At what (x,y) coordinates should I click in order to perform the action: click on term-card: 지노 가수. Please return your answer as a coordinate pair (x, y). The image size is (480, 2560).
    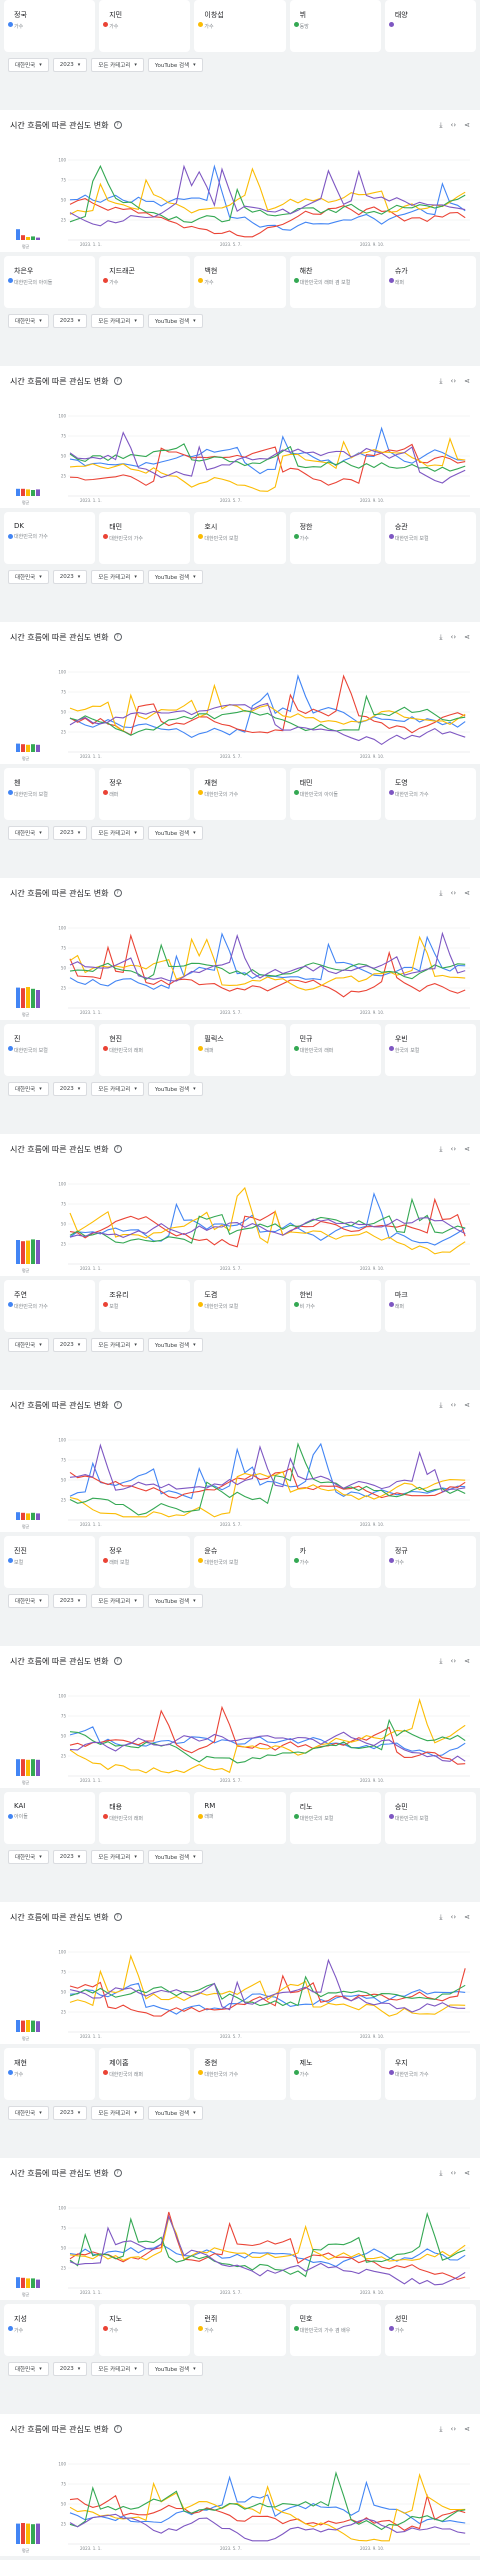
    Looking at the image, I should click on (145, 2330).